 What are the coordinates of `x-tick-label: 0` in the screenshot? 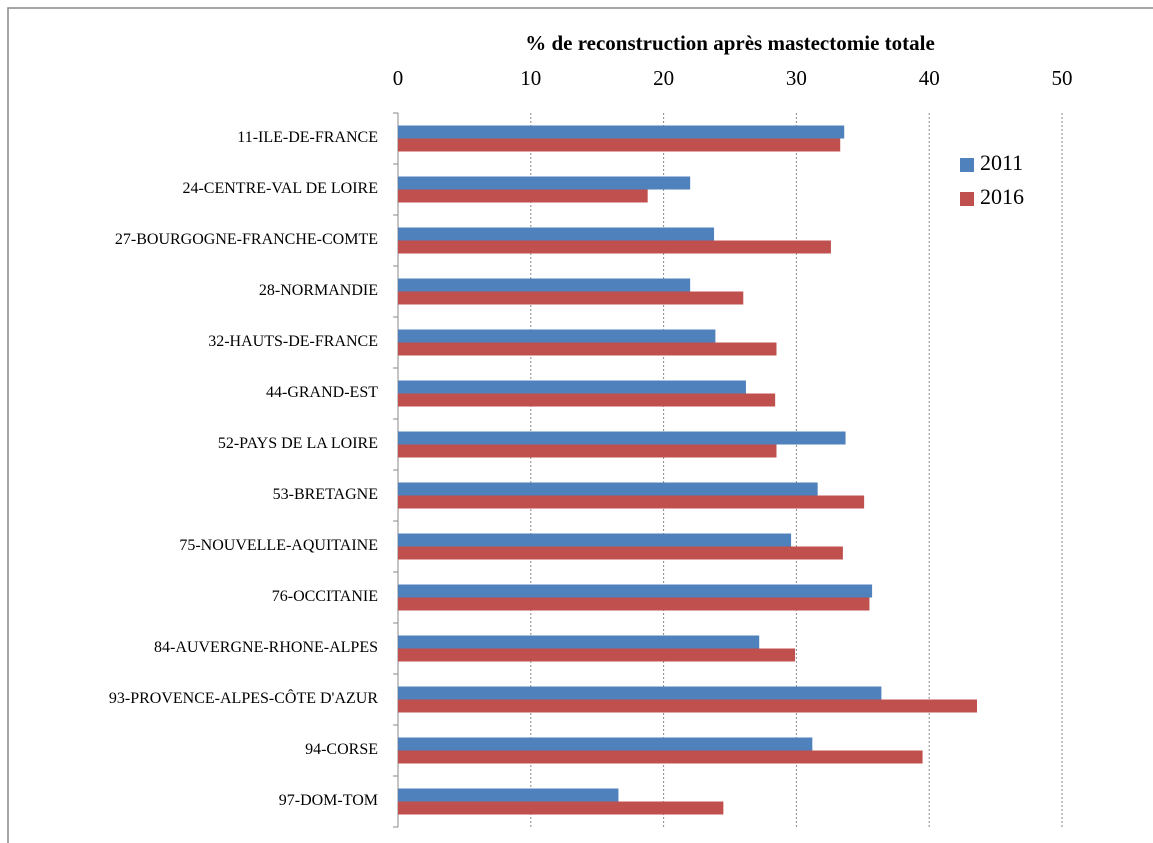 It's located at (398, 78).